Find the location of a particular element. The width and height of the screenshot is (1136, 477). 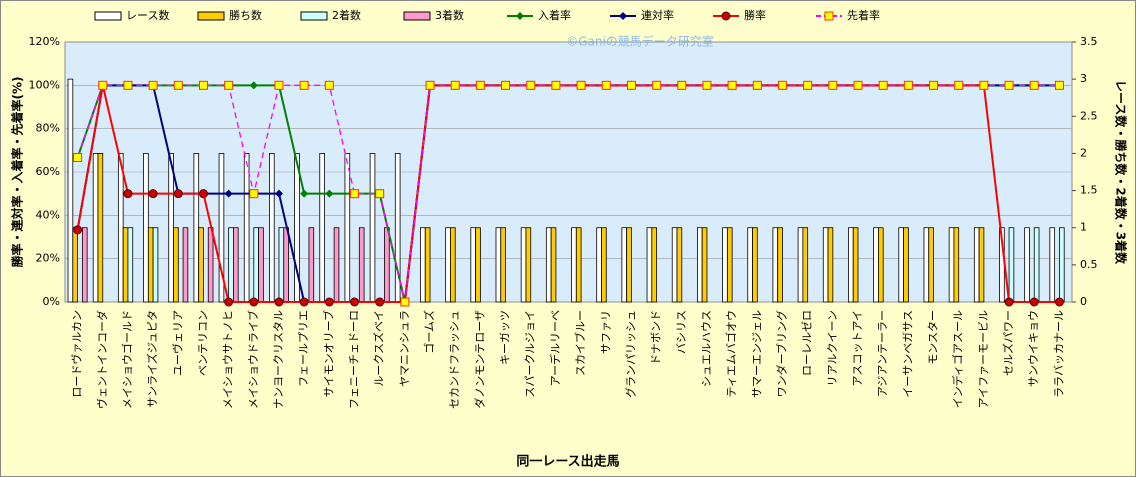

y-tick-label: 20% is located at coordinates (48, 258).